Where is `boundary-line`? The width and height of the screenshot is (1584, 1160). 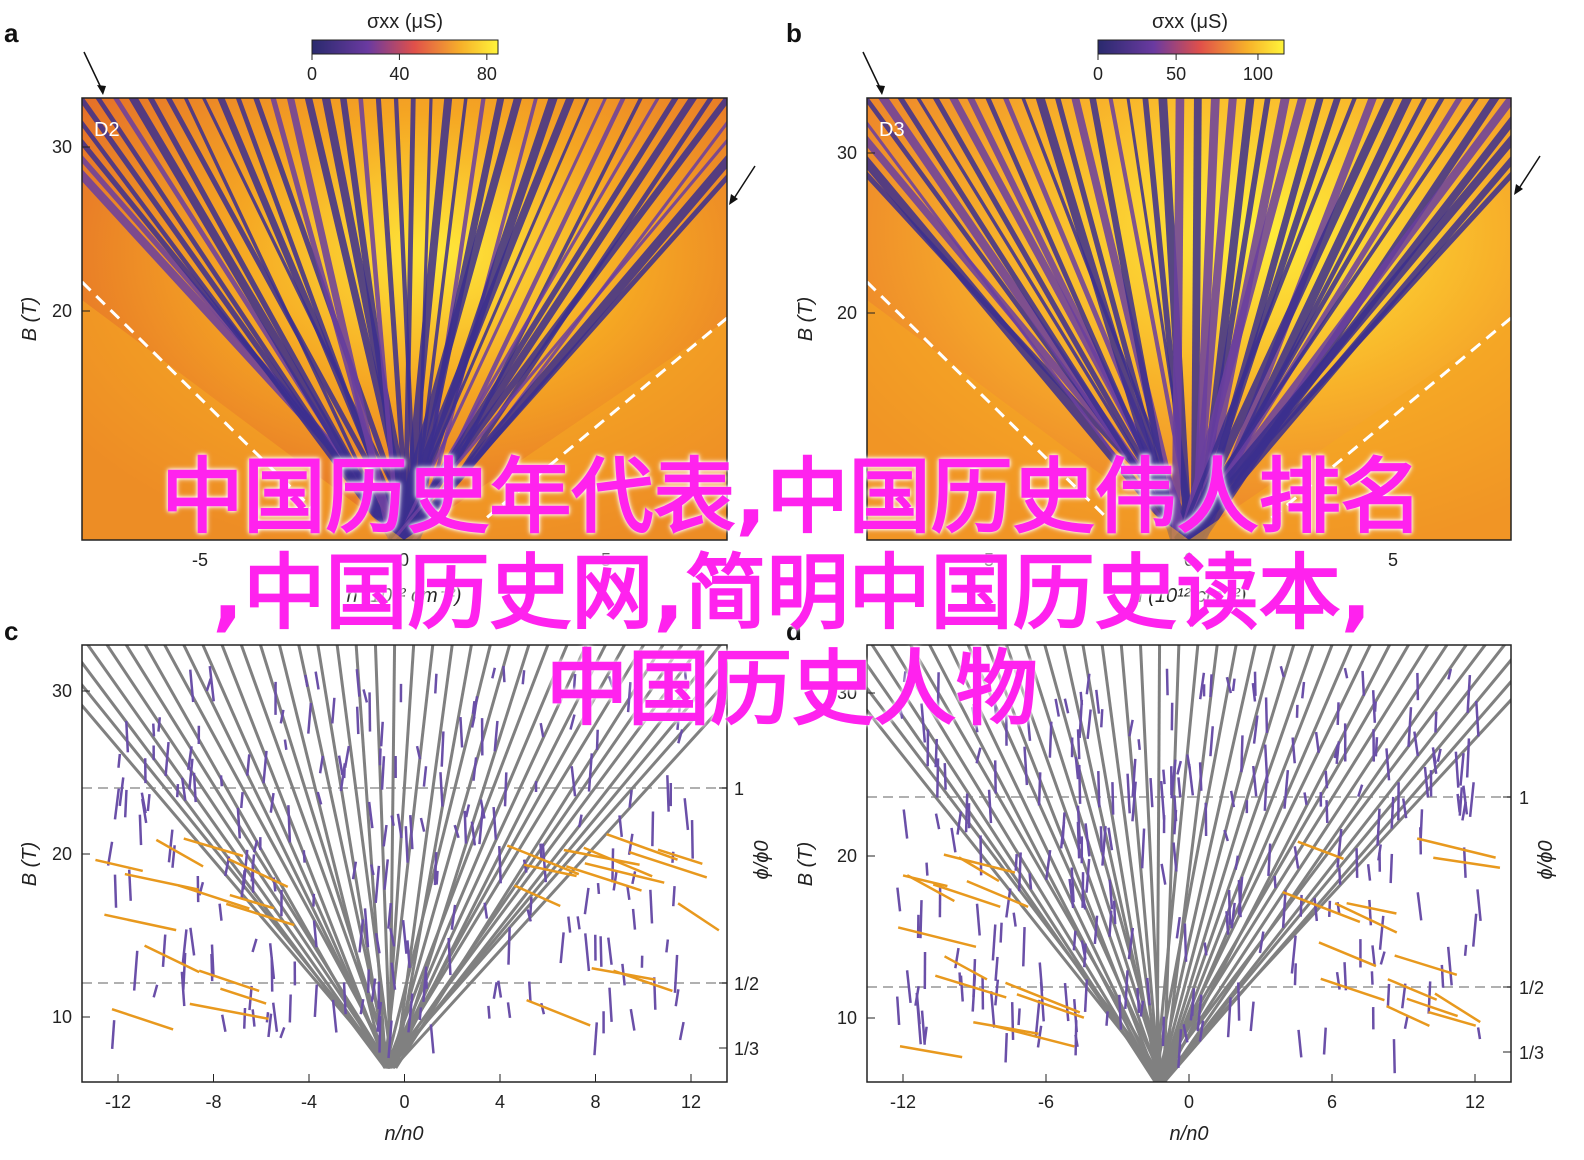
boundary-line is located at coordinates (605, 419).